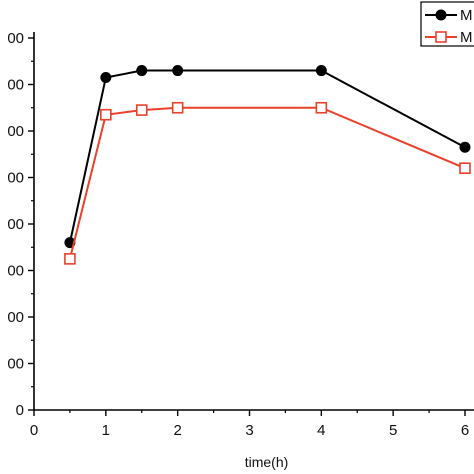  I want to click on x-tick-label: 1, so click(106, 430).